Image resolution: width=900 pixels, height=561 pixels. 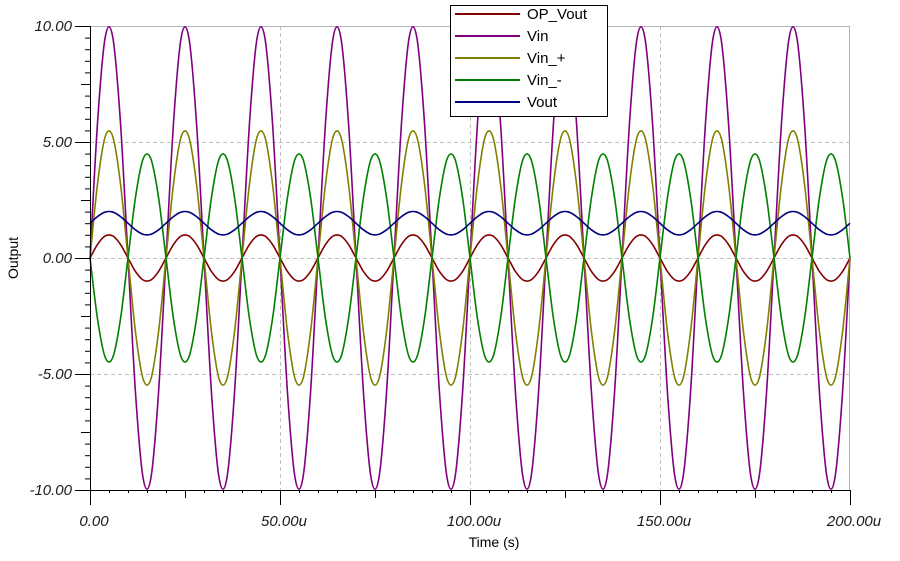 I want to click on legend: OP_Vout Vin Vin_+ Vin_- Vout, so click(x=529, y=61).